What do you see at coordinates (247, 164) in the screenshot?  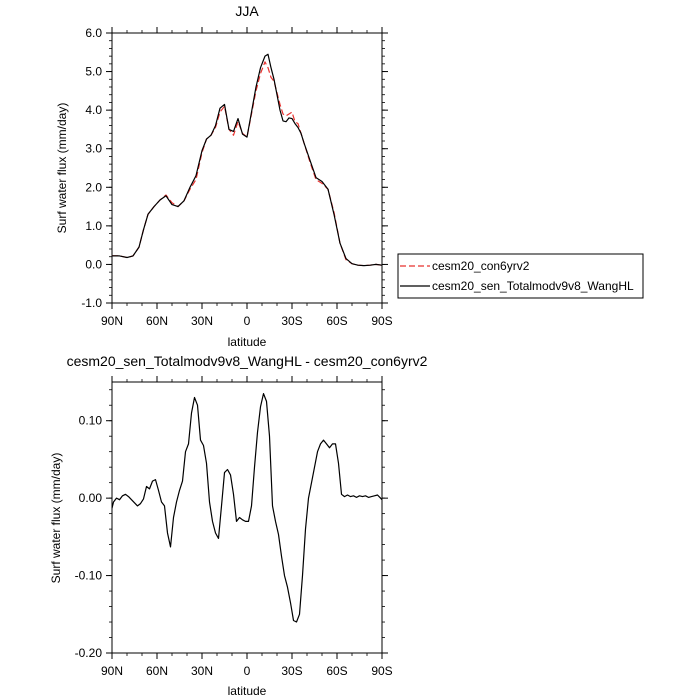 I see `series-line-cesm20-con6yrv2` at bounding box center [247, 164].